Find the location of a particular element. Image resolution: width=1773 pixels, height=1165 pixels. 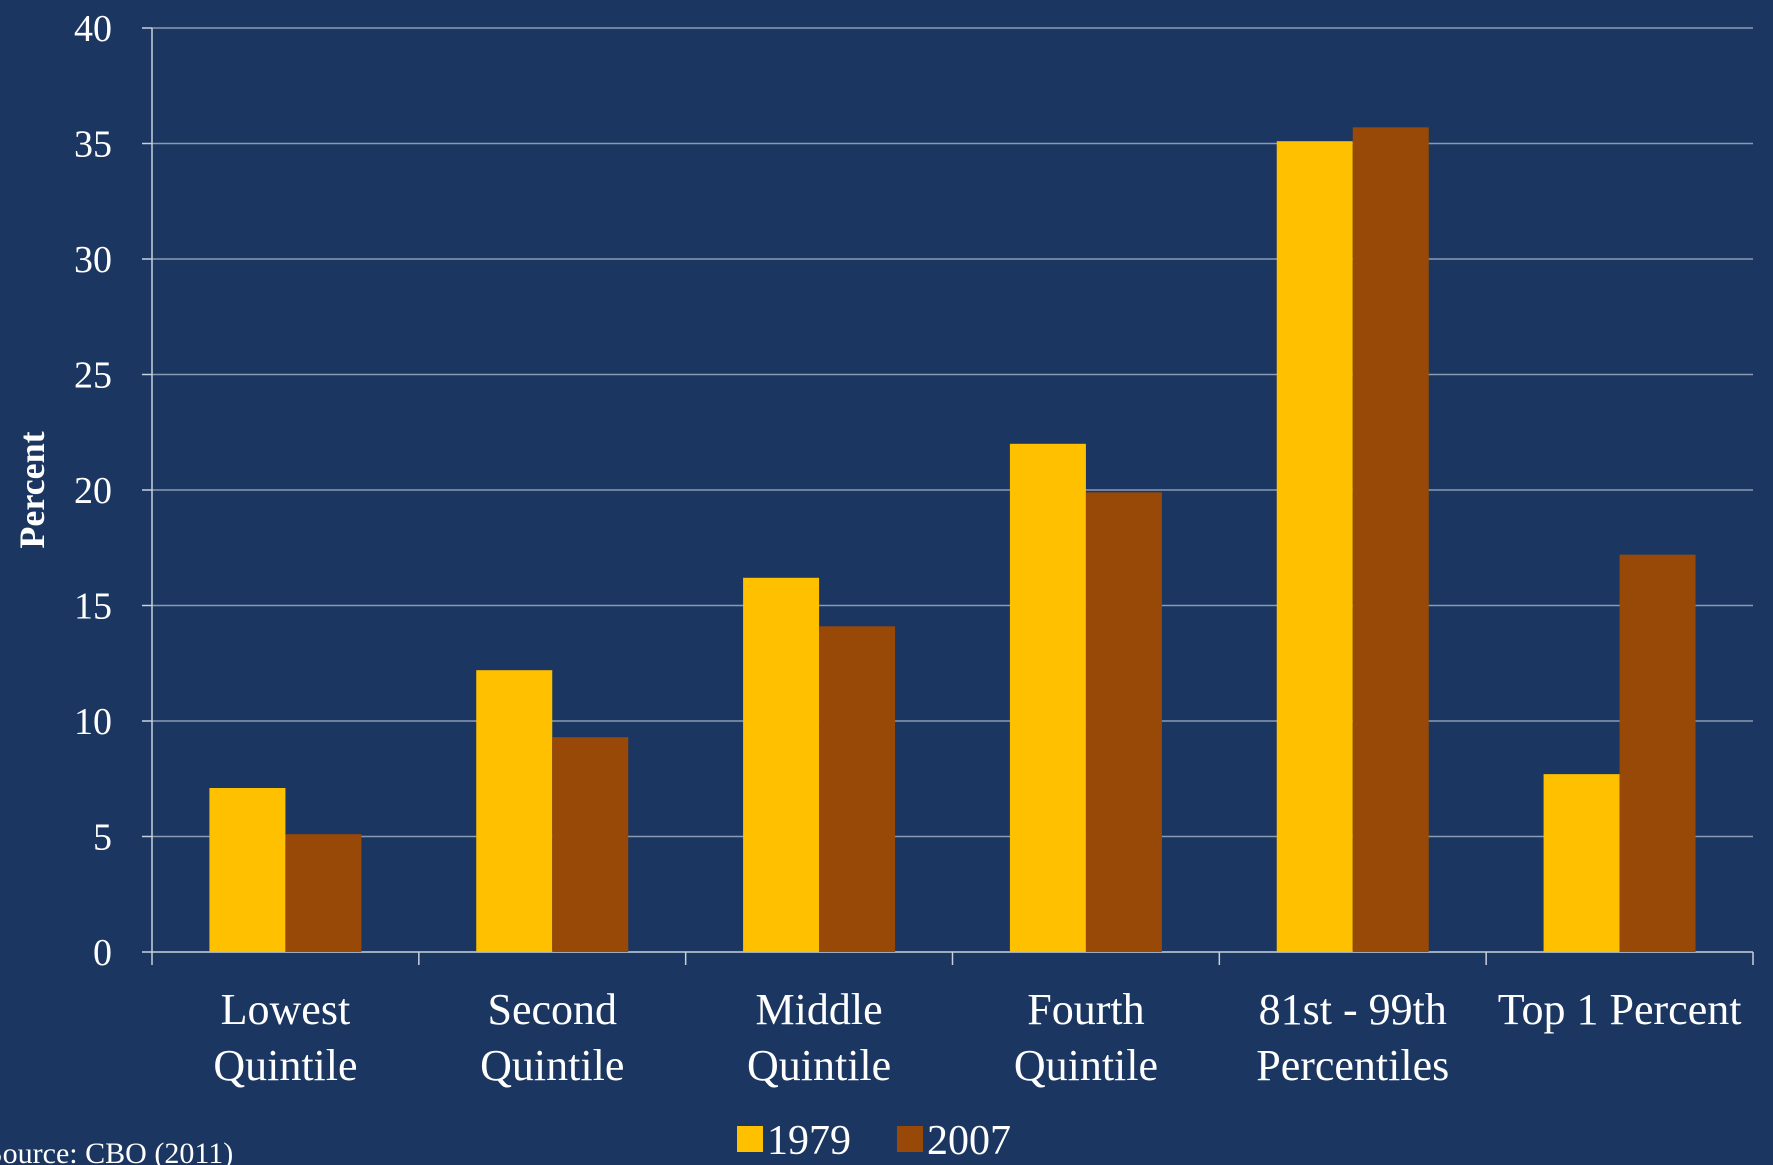

legend-label: 1979 is located at coordinates (809, 1141).